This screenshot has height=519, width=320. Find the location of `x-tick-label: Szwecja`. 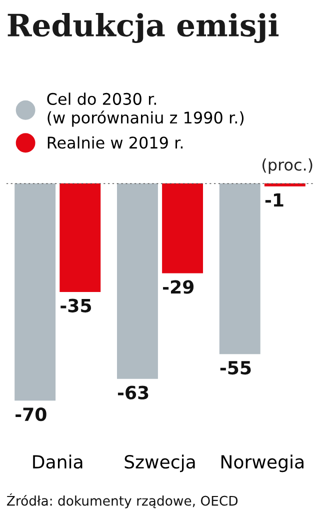

x-tick-label: Szwecja is located at coordinates (159, 463).